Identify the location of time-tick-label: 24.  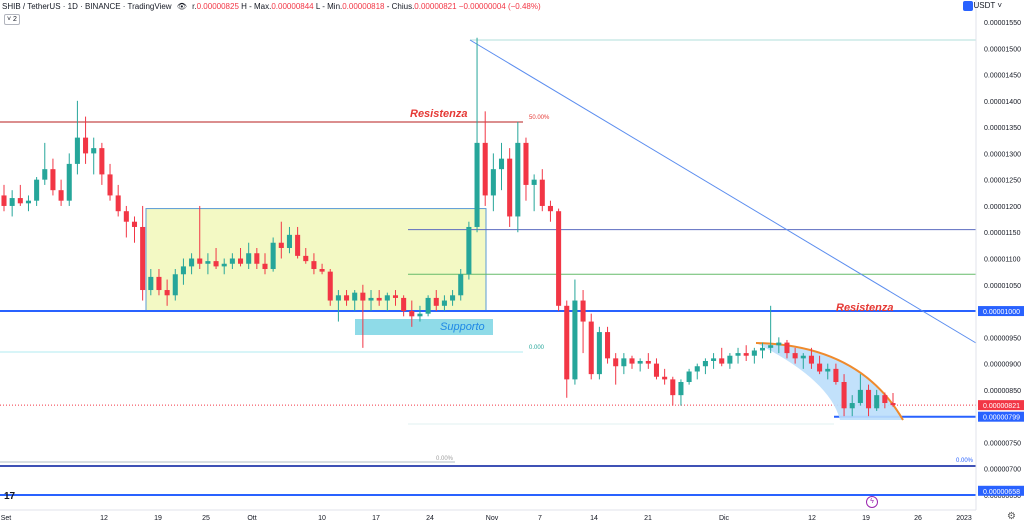
(430, 518).